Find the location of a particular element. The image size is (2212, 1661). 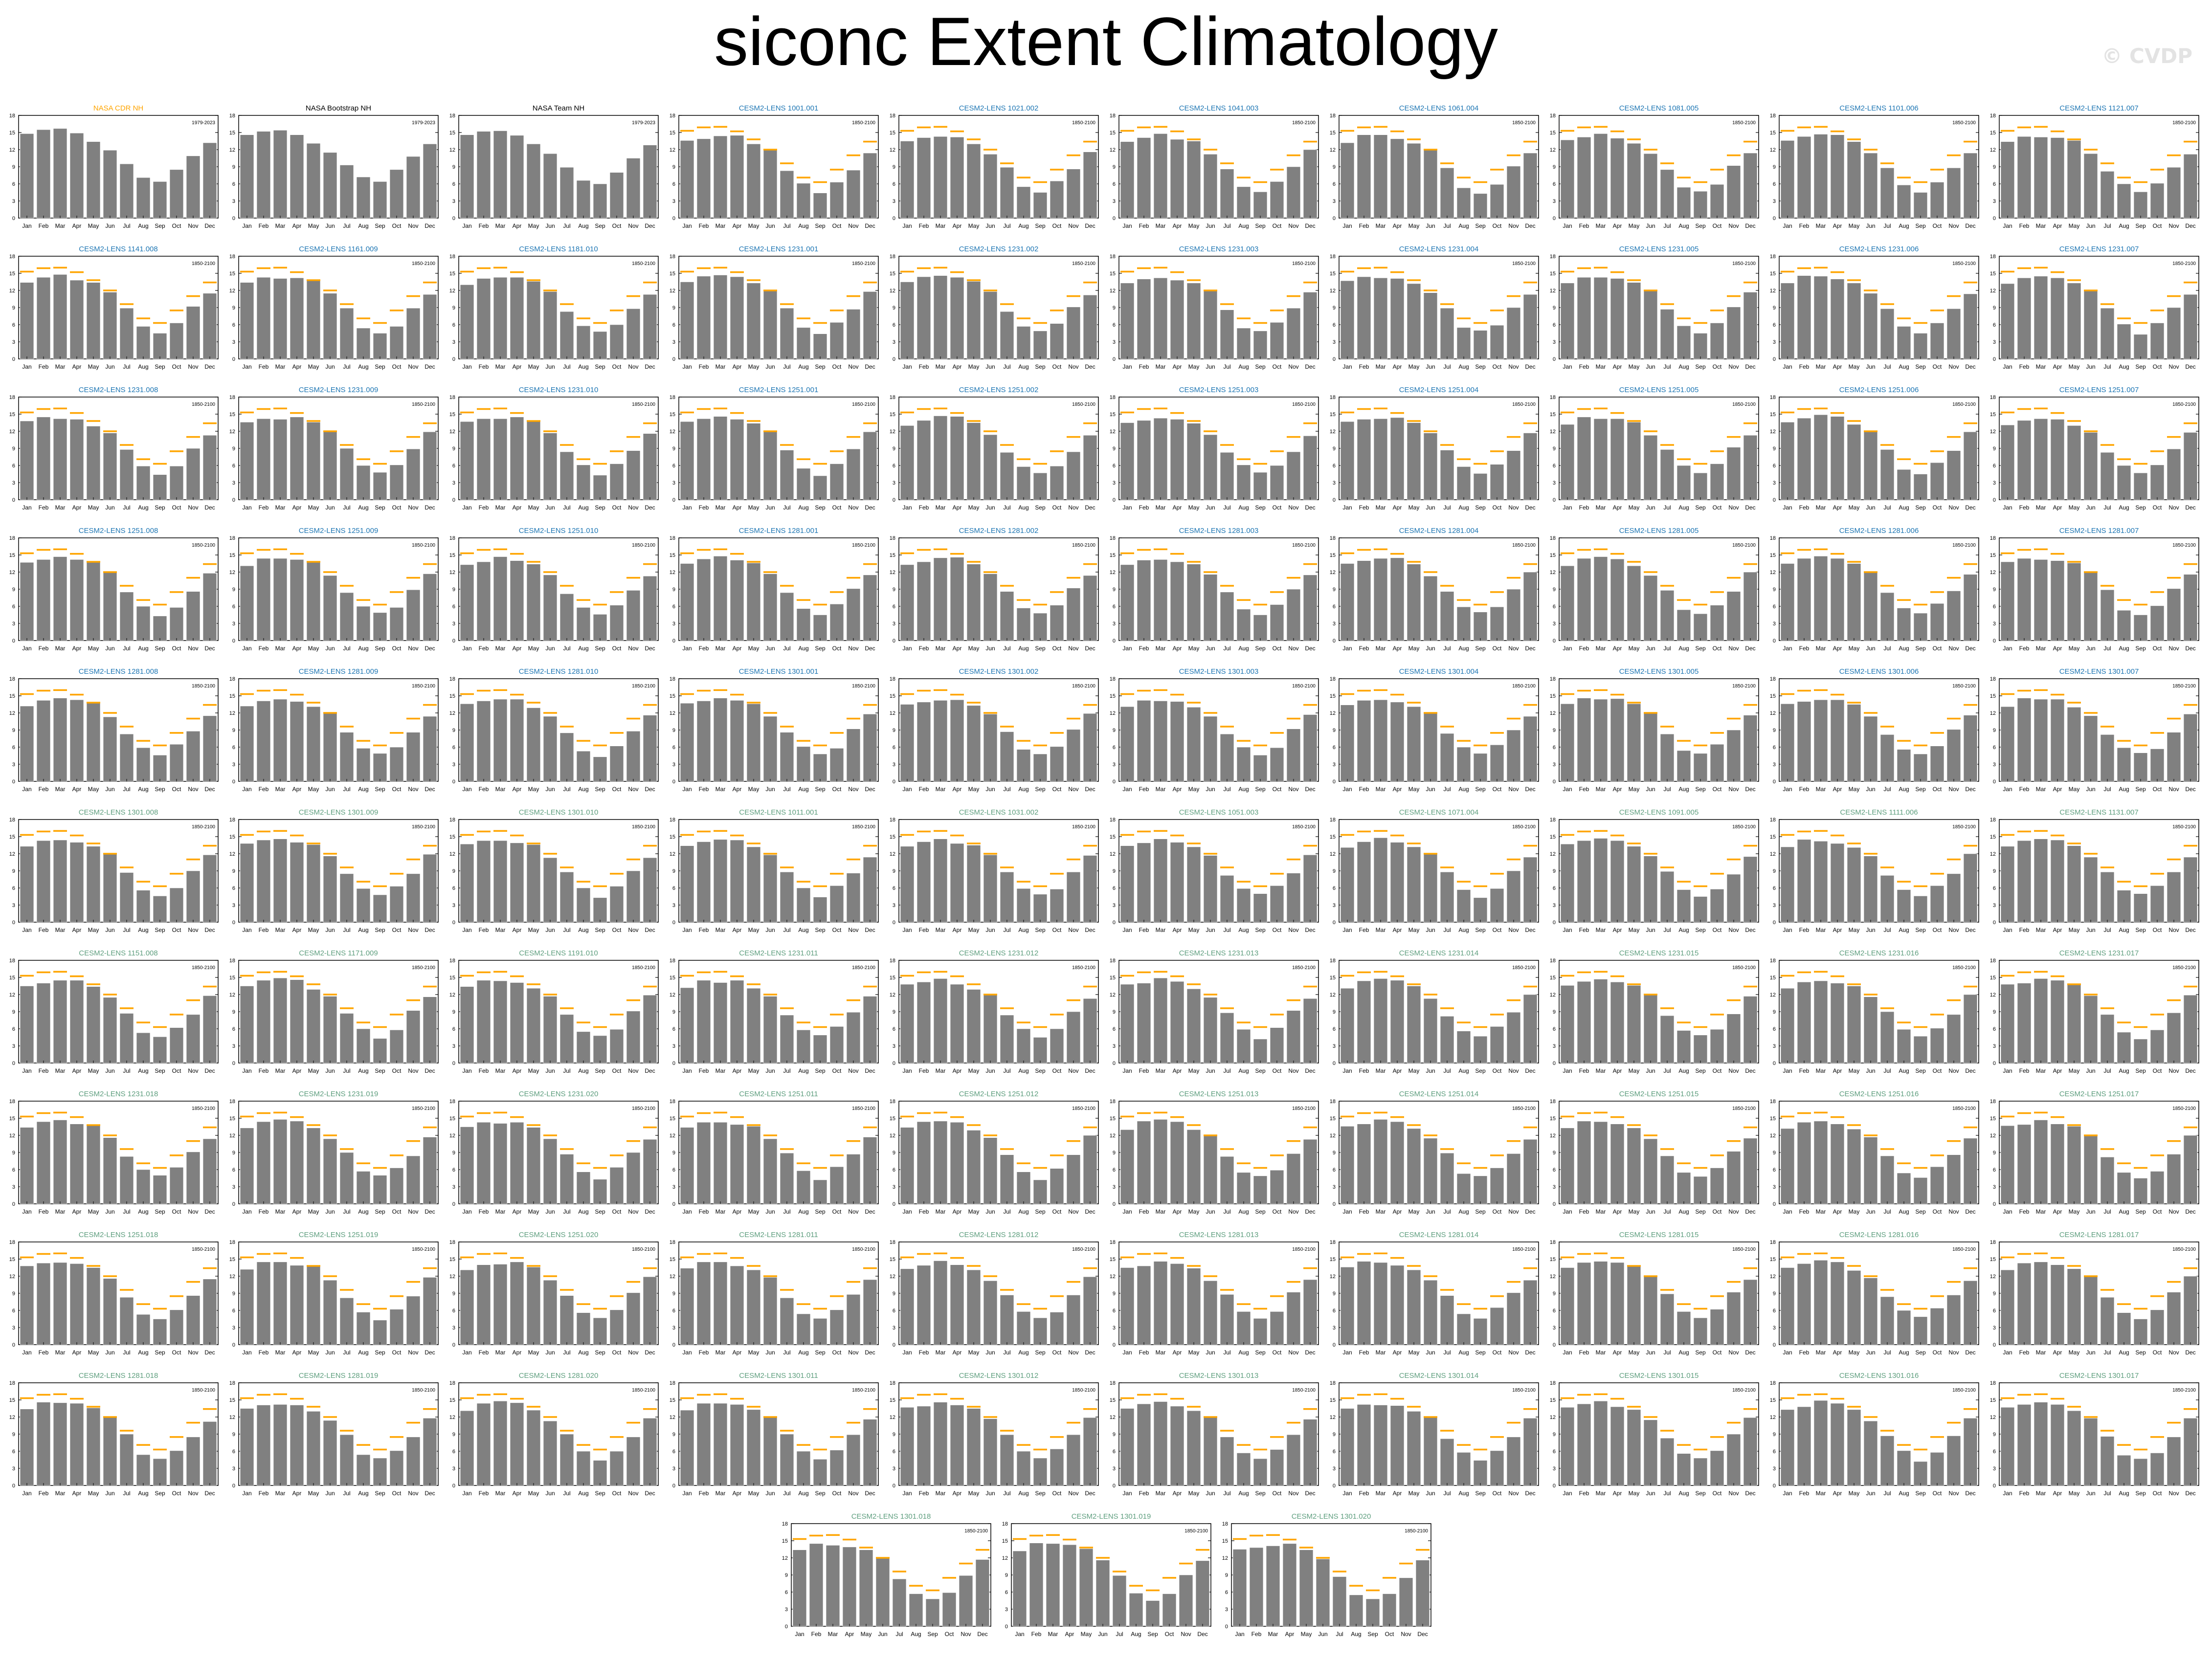

x-tick-label: Apr is located at coordinates (737, 930).